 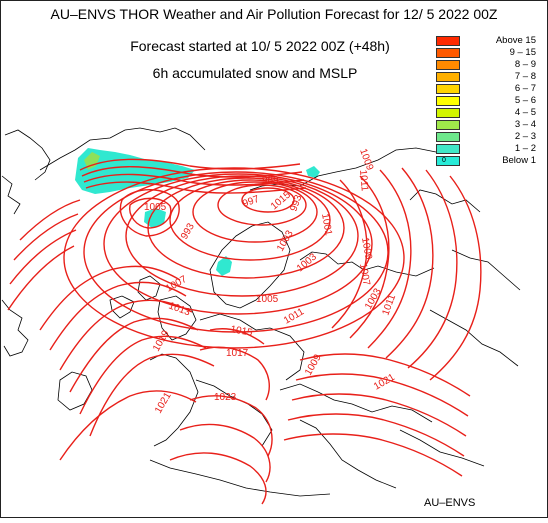 What do you see at coordinates (364, 275) in the screenshot?
I see `isobar-label: 1007` at bounding box center [364, 275].